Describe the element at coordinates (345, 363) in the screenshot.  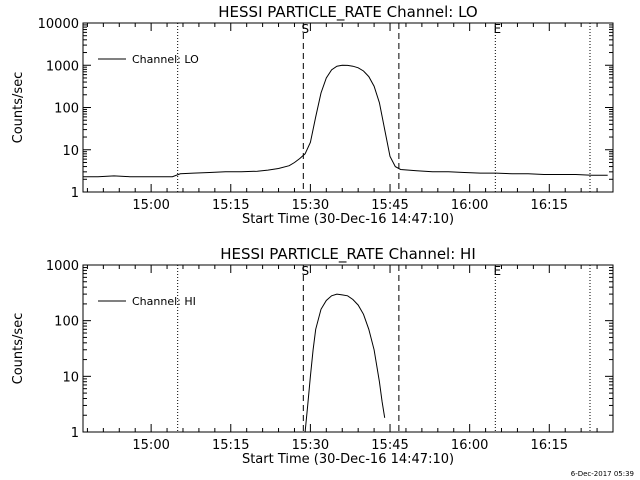
I see `series-line` at that location.